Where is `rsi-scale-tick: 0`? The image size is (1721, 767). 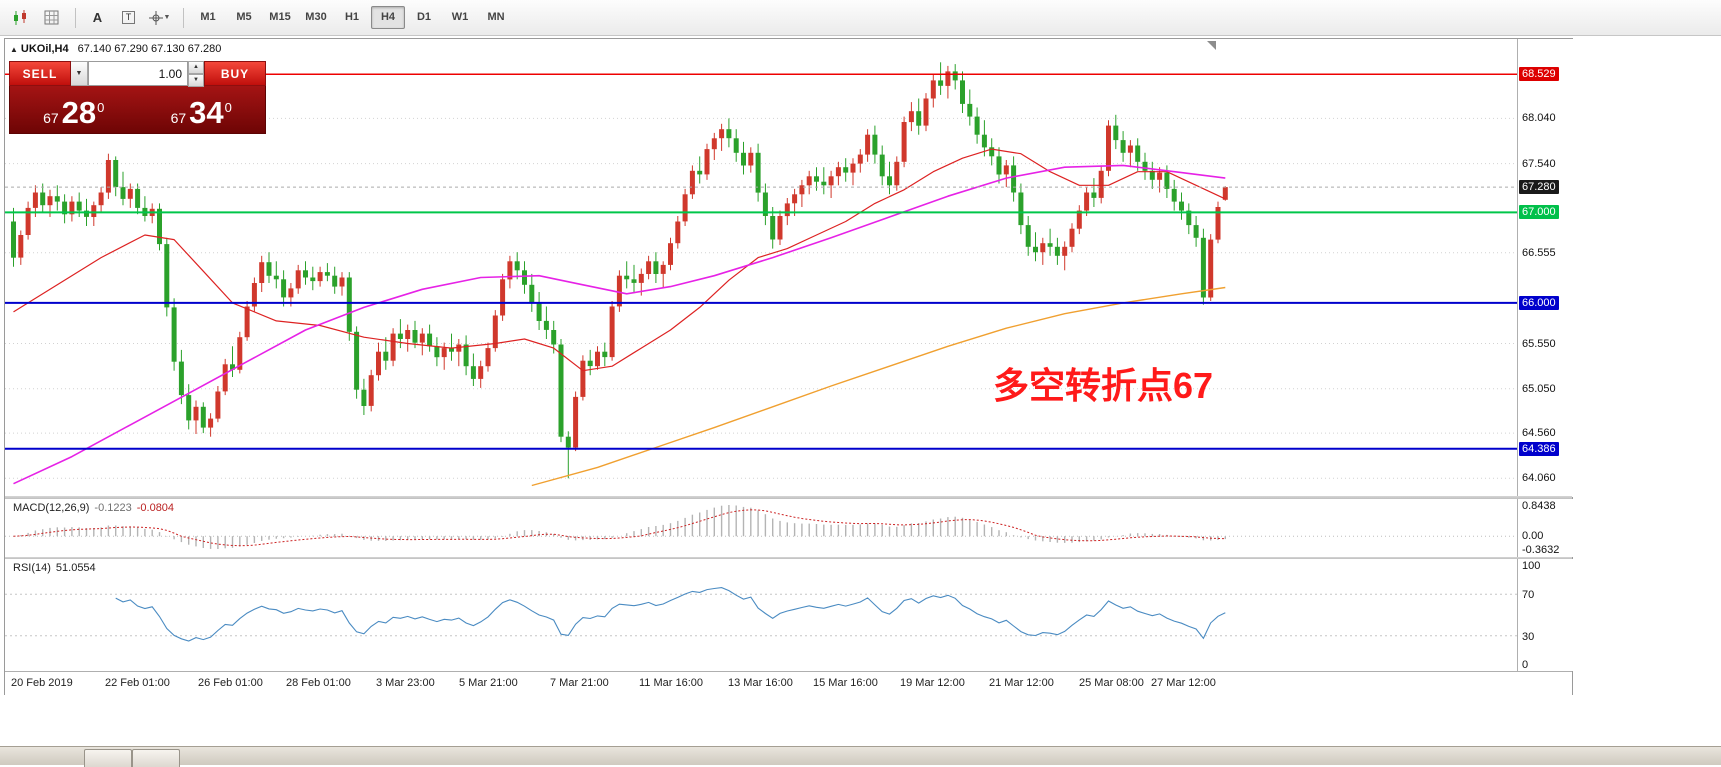 rsi-scale-tick: 0 is located at coordinates (1525, 665).